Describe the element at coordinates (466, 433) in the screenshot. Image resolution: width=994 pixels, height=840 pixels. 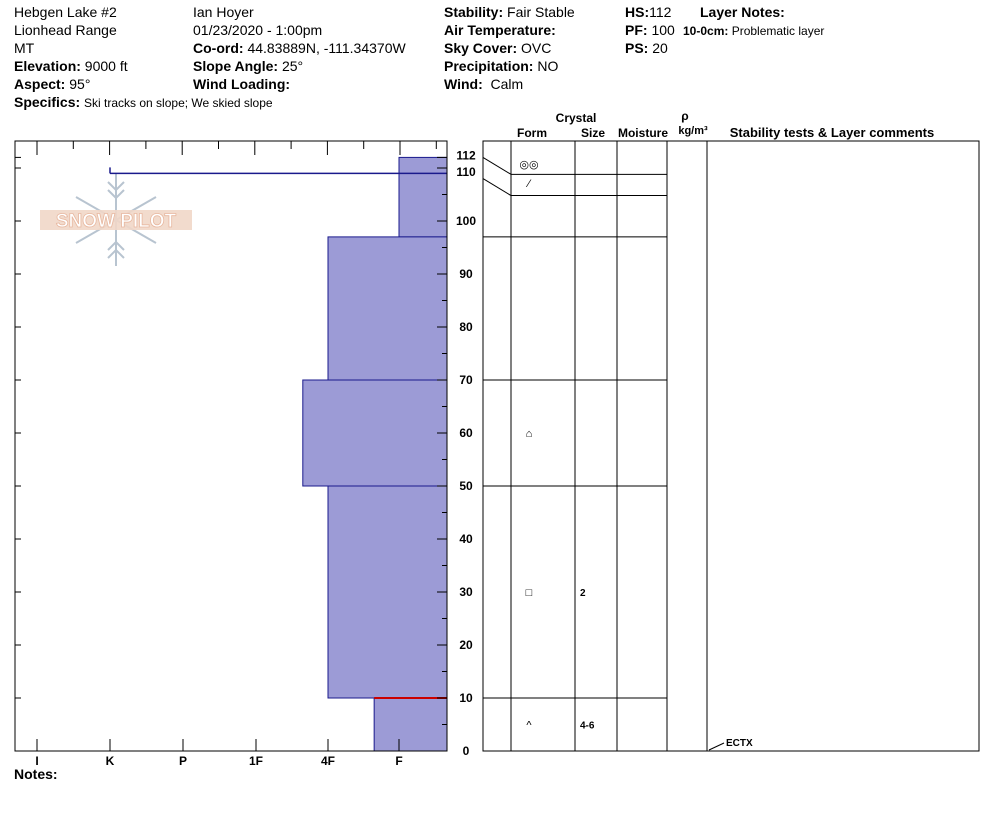
I see `y-tick-label: 60` at that location.